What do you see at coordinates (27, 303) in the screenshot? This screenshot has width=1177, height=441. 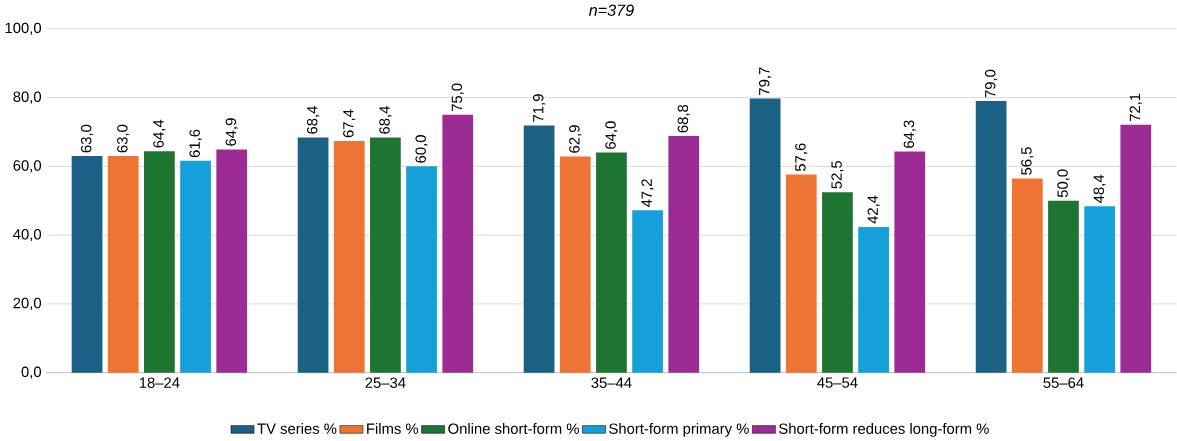 I see `y-tick-label: 20,0` at bounding box center [27, 303].